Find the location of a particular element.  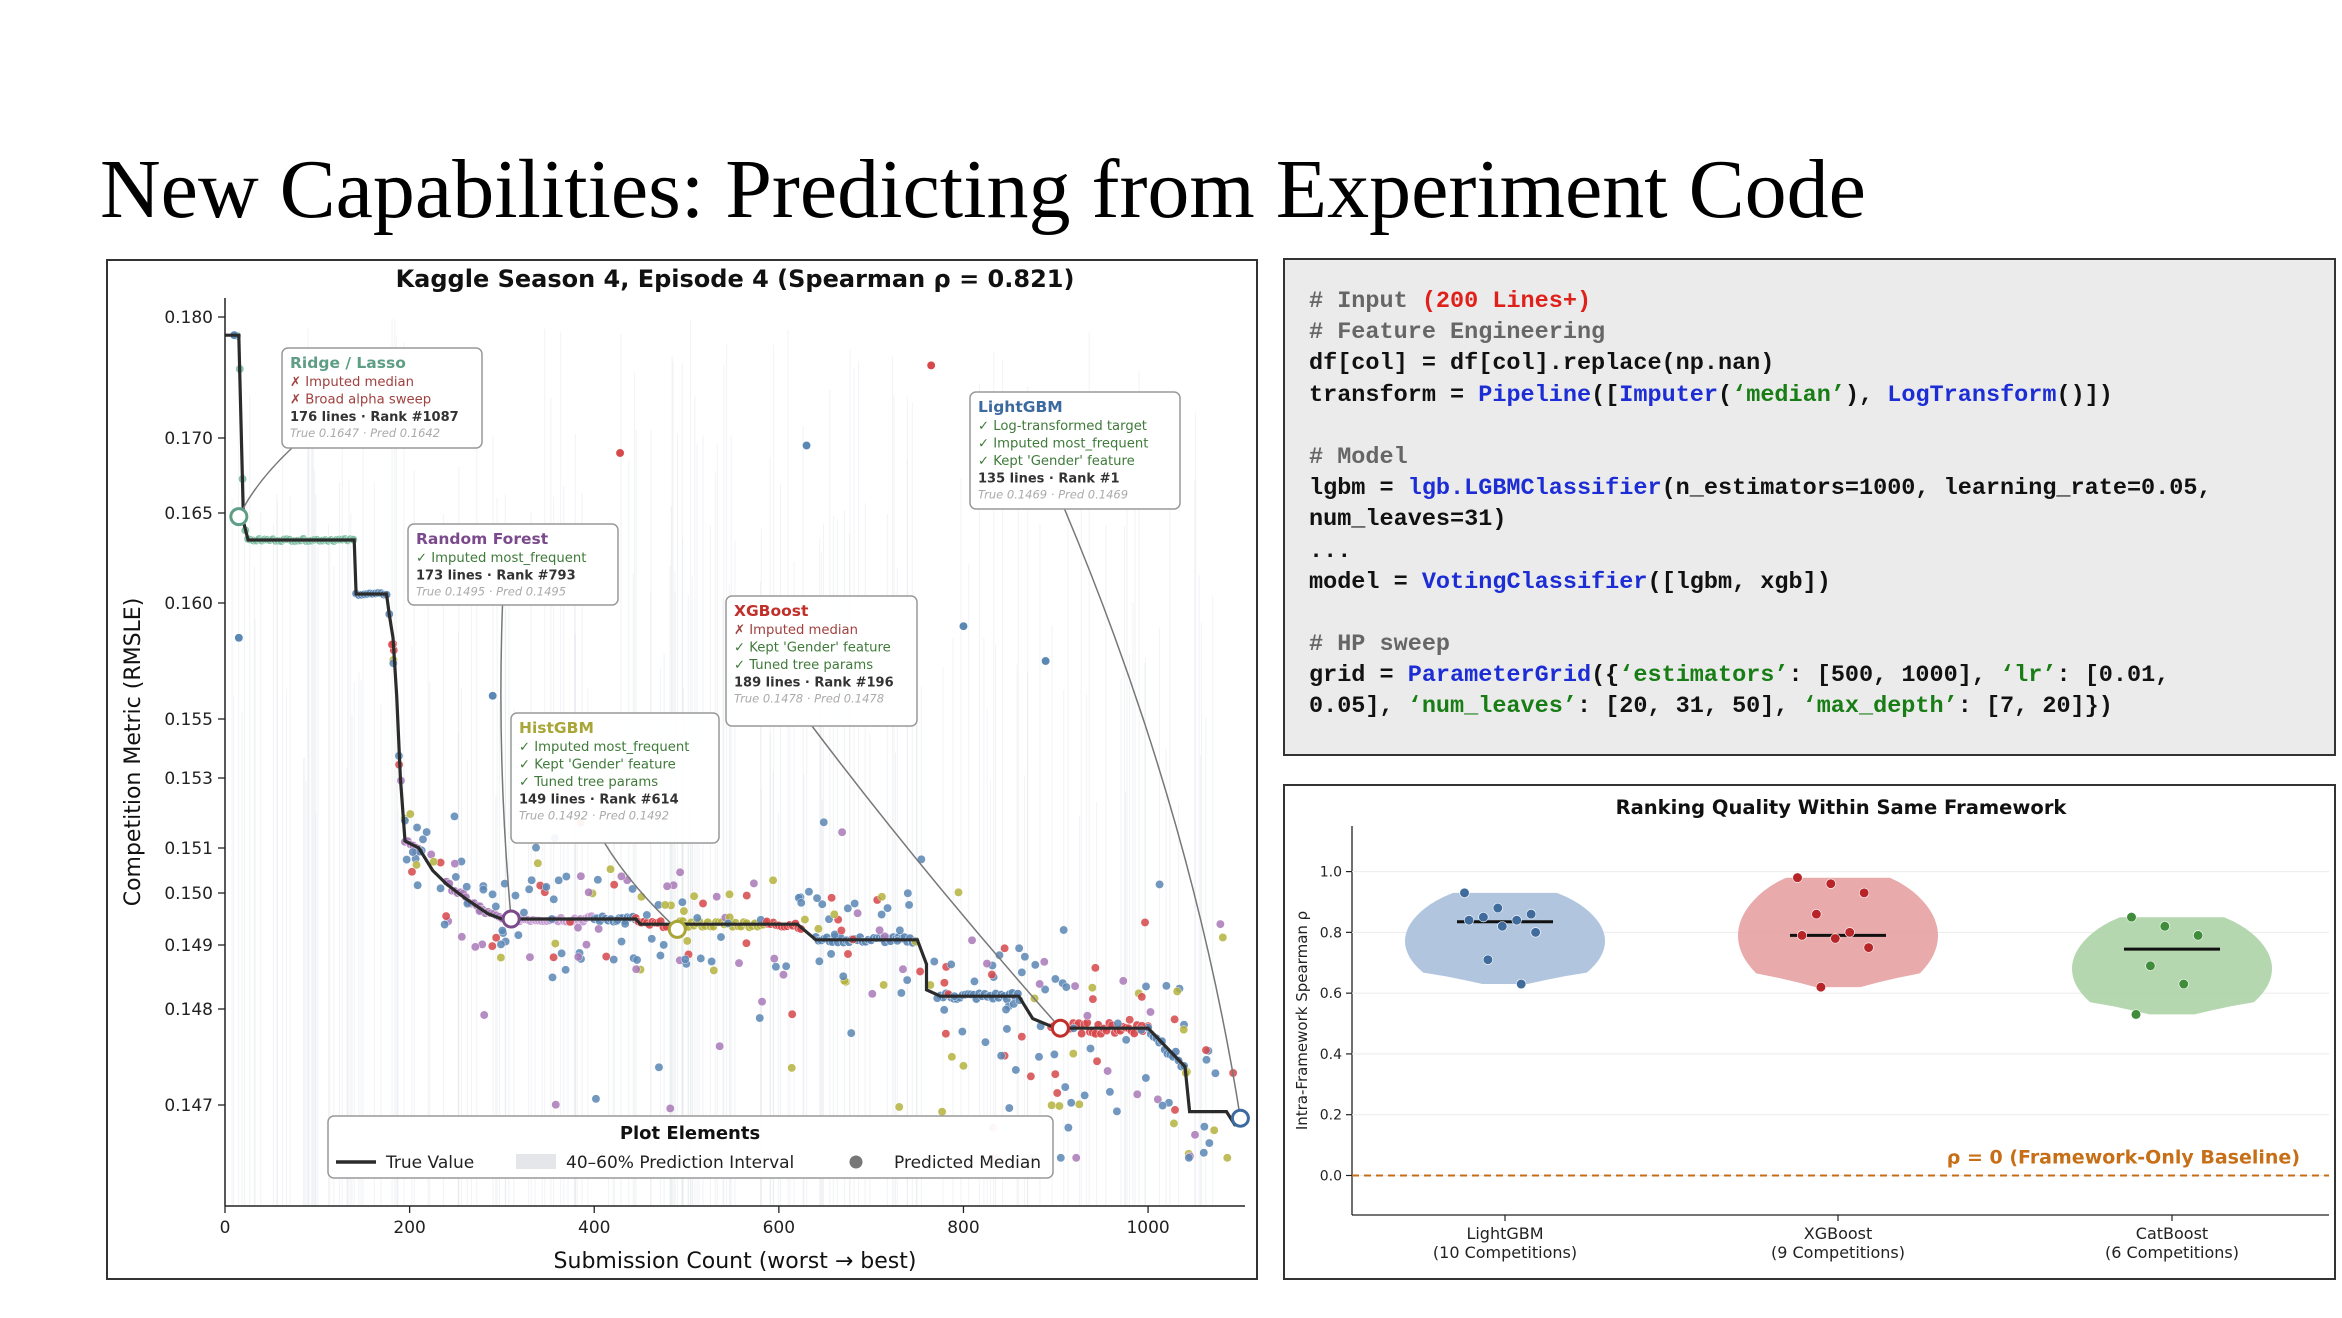

code-line: model = VotingClassifier([lgbm, xgb]) is located at coordinates (1760, 582).